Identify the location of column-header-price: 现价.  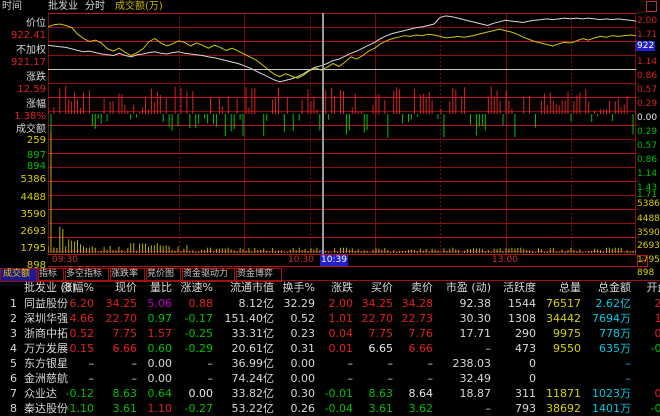
(126, 287).